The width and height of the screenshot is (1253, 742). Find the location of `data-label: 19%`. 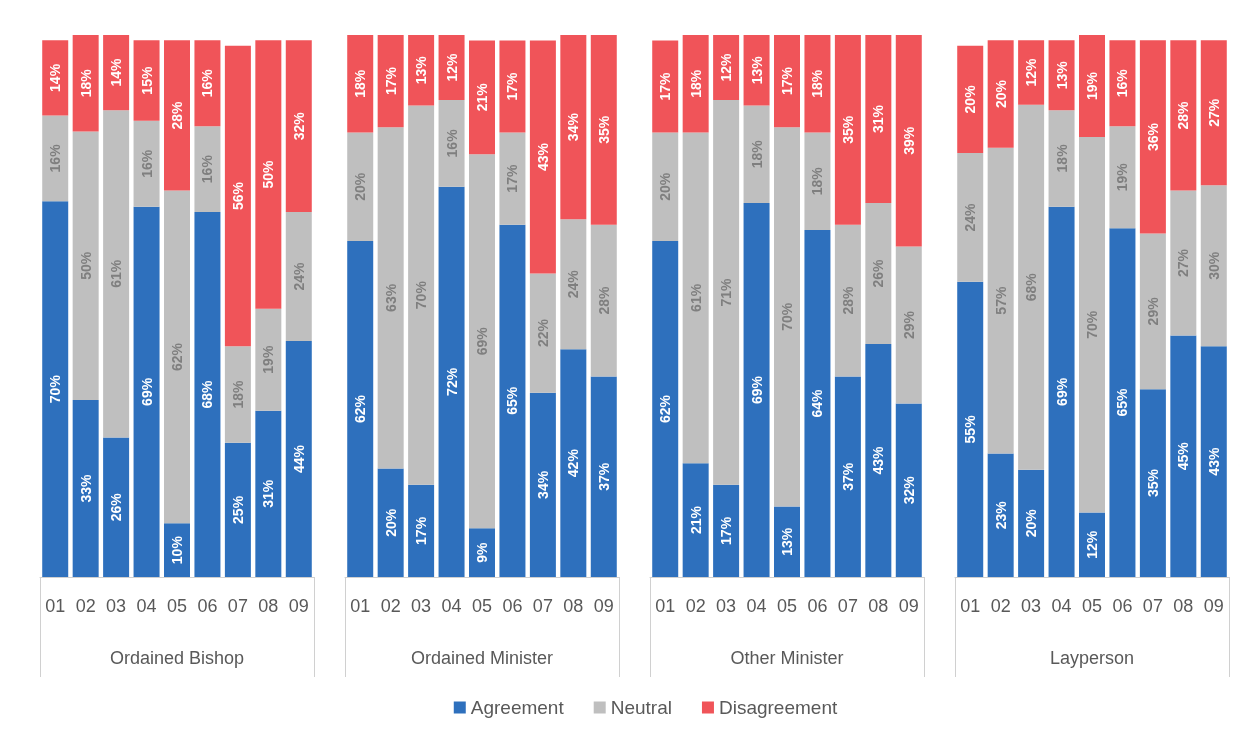

data-label: 19% is located at coordinates (268, 359).